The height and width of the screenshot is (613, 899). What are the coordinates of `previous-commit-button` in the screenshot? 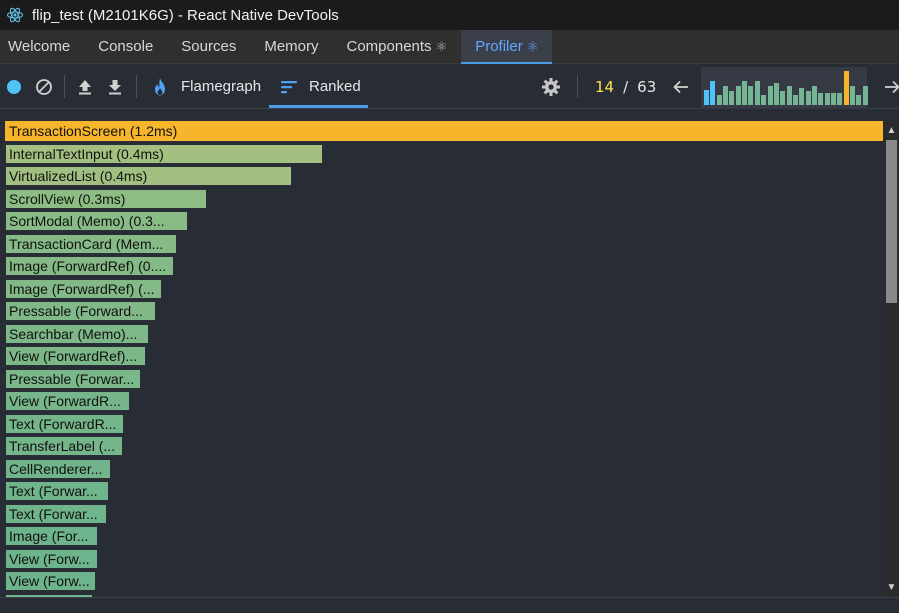 It's located at (681, 86).